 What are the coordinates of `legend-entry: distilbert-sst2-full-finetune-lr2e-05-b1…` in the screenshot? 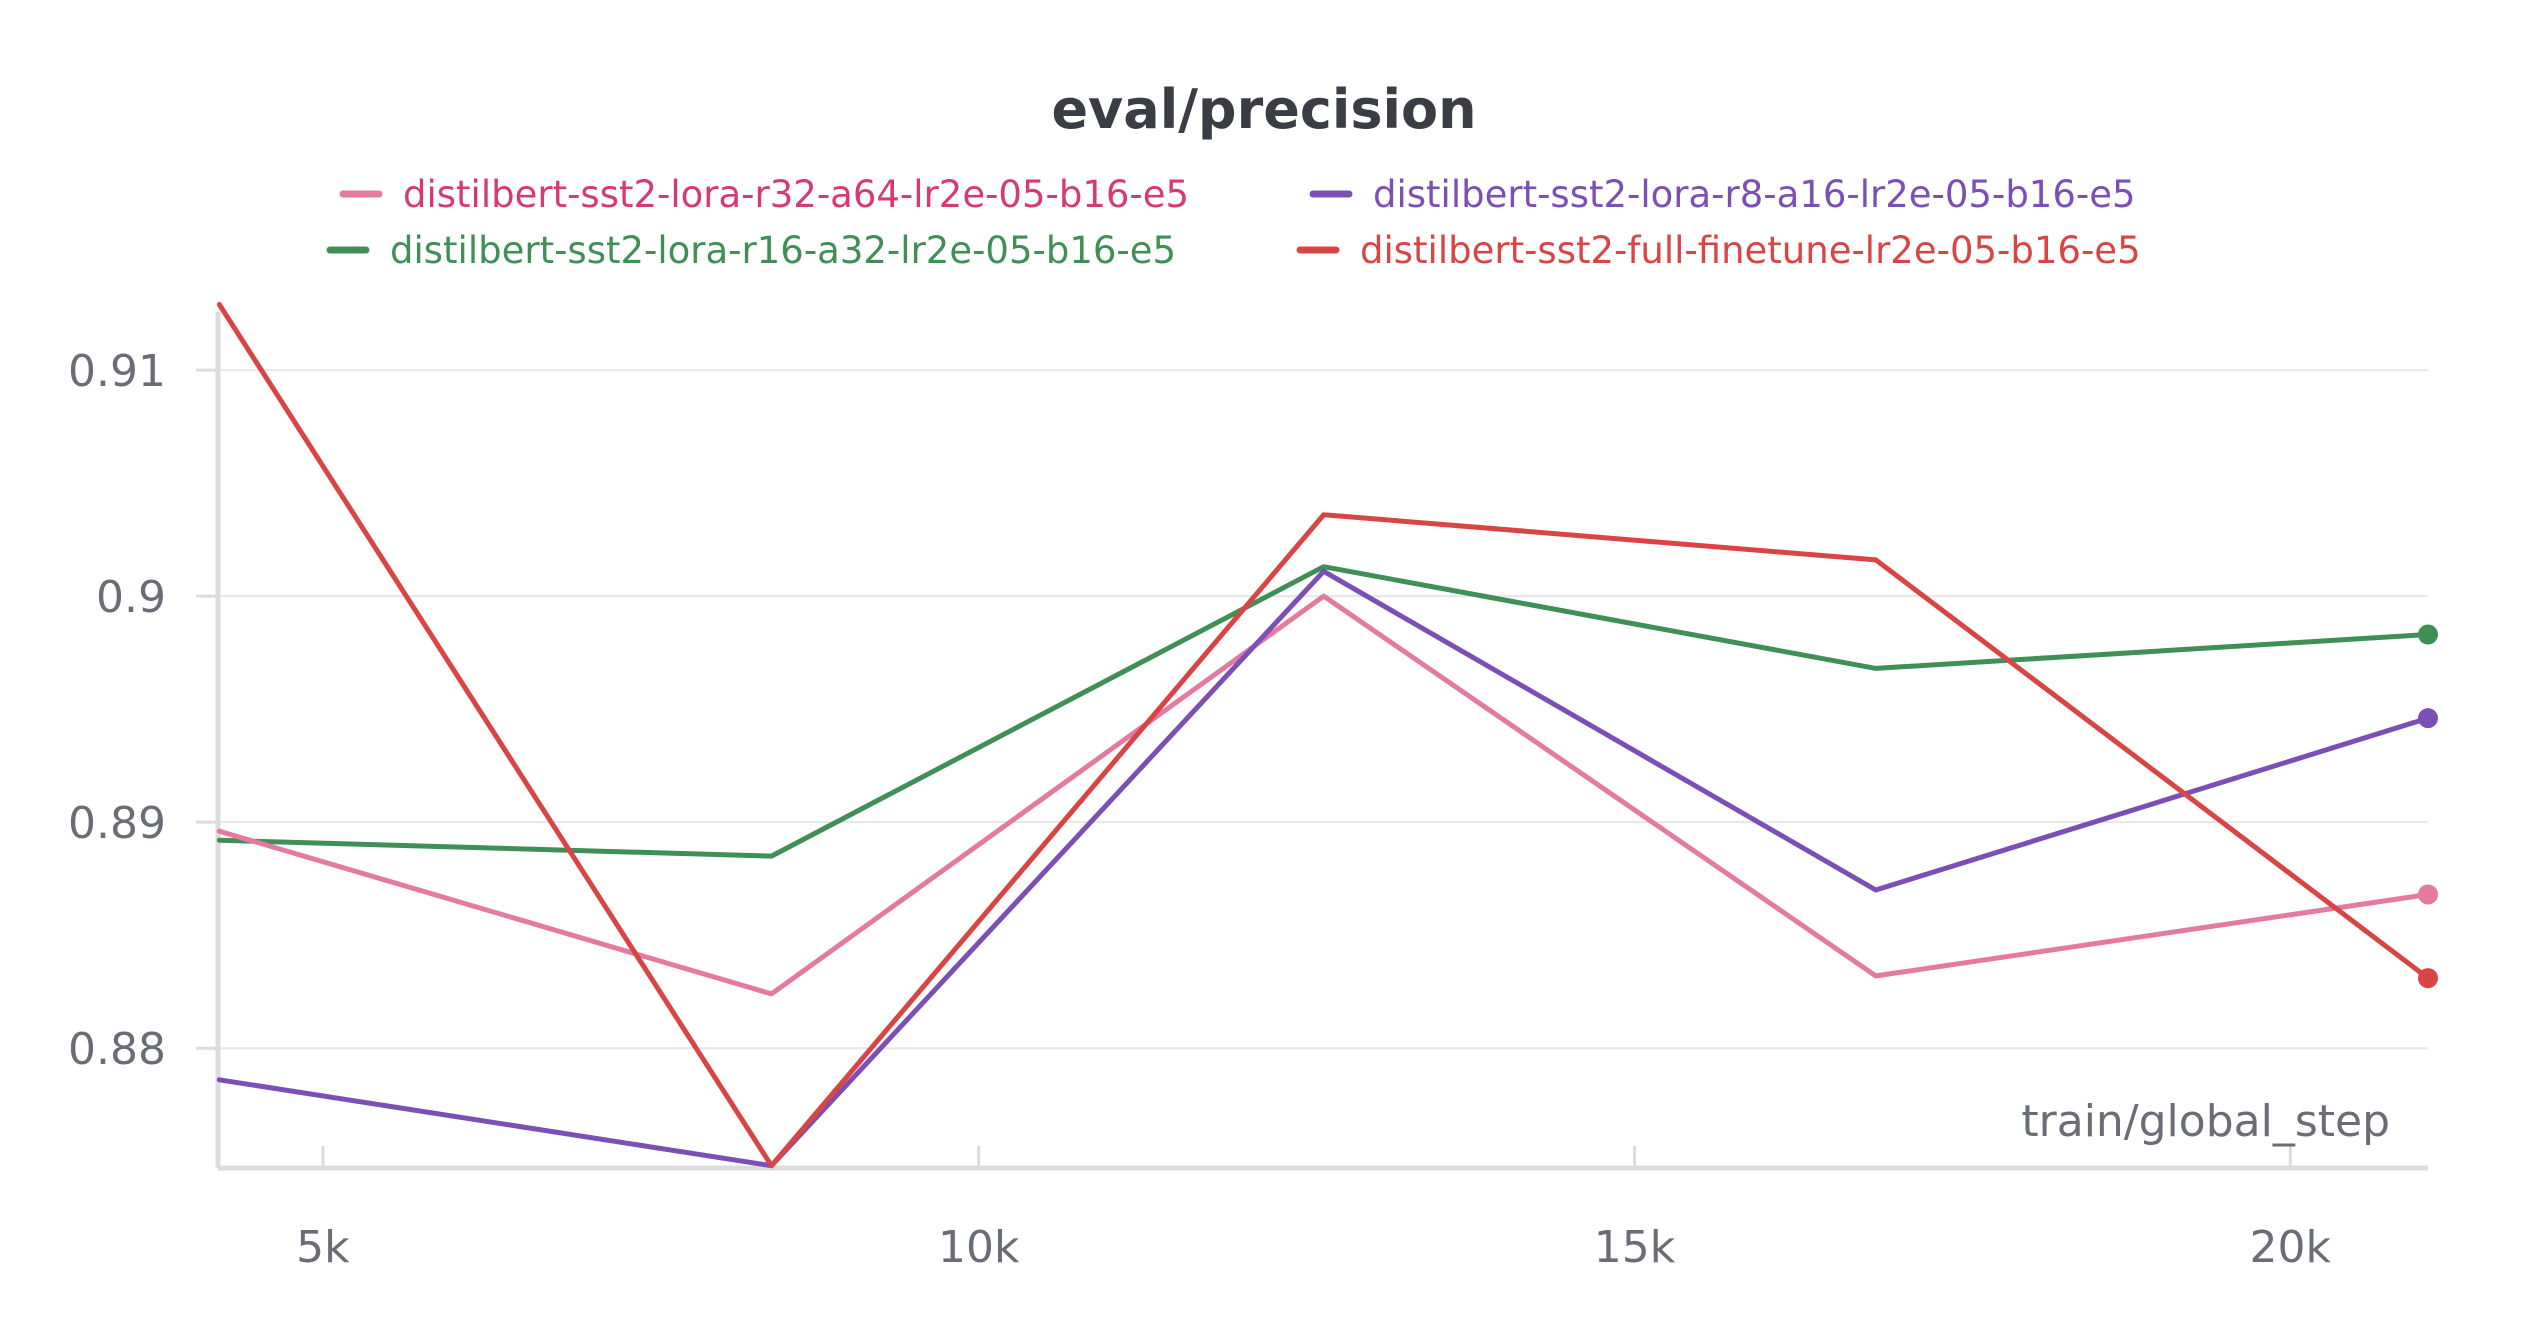 It's located at (1718, 250).